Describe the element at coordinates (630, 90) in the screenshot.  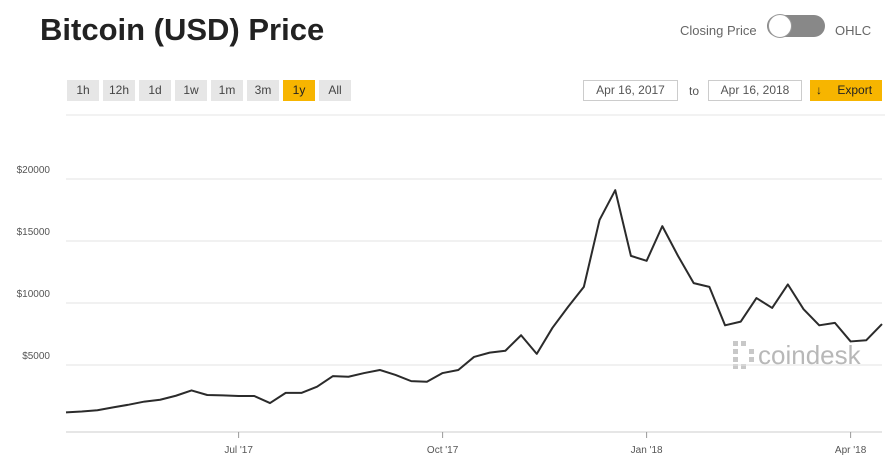
I see `date-from: Apr 16, 2017` at that location.